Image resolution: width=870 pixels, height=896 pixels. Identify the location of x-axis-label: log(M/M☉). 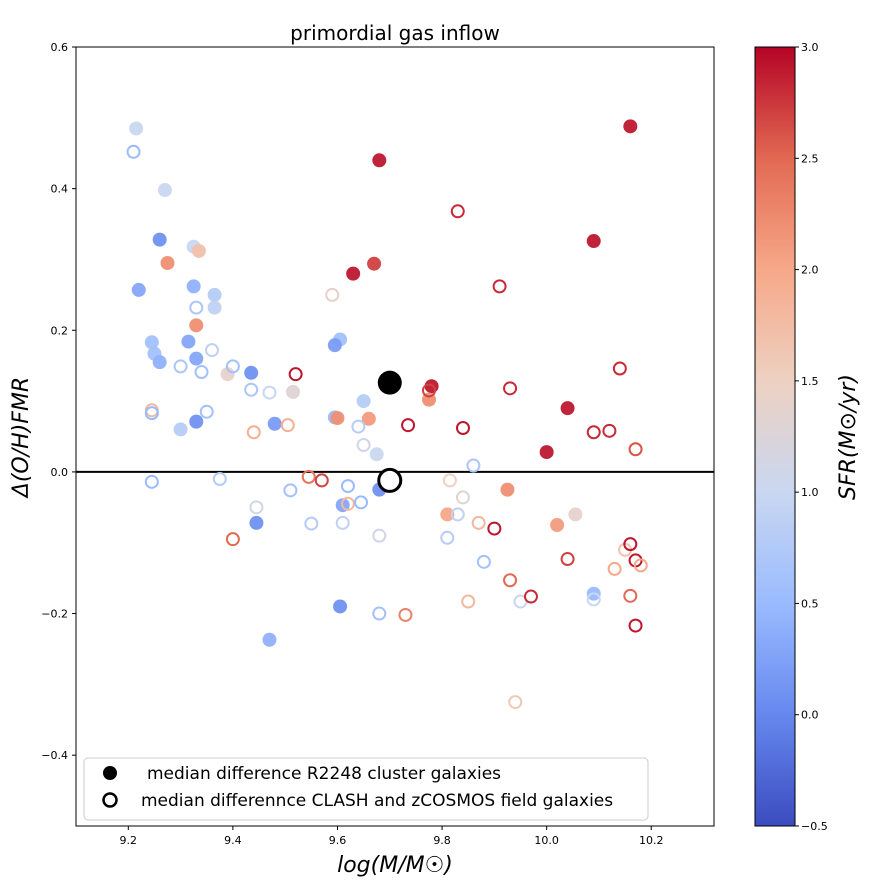
(395, 865).